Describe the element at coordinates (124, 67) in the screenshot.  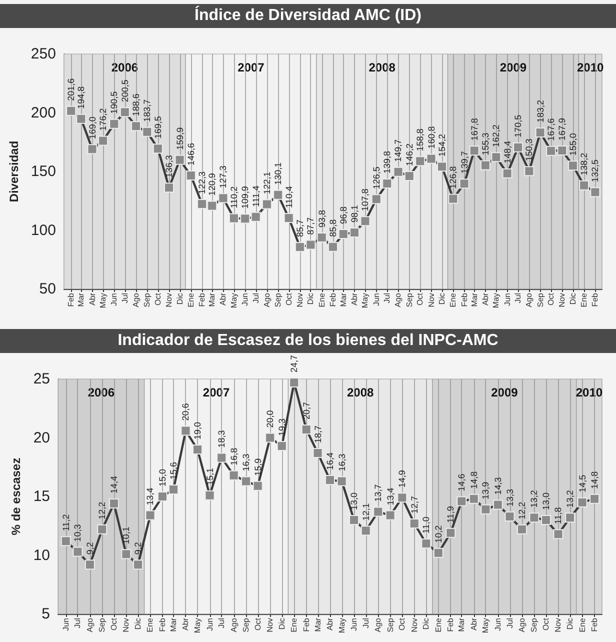
I see `band-label: 2006` at that location.